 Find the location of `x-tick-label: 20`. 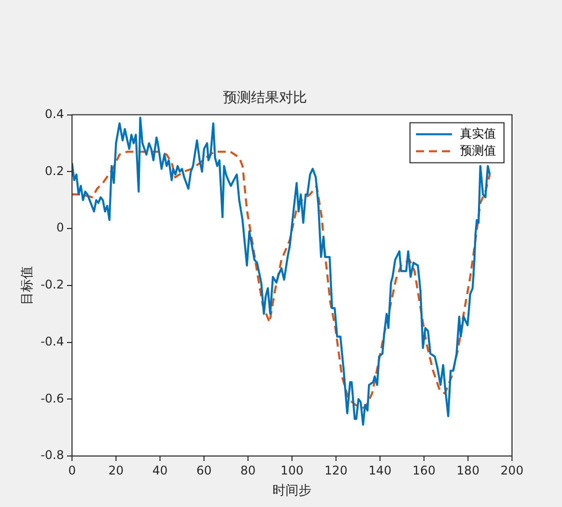

x-tick-label: 20 is located at coordinates (116, 470).